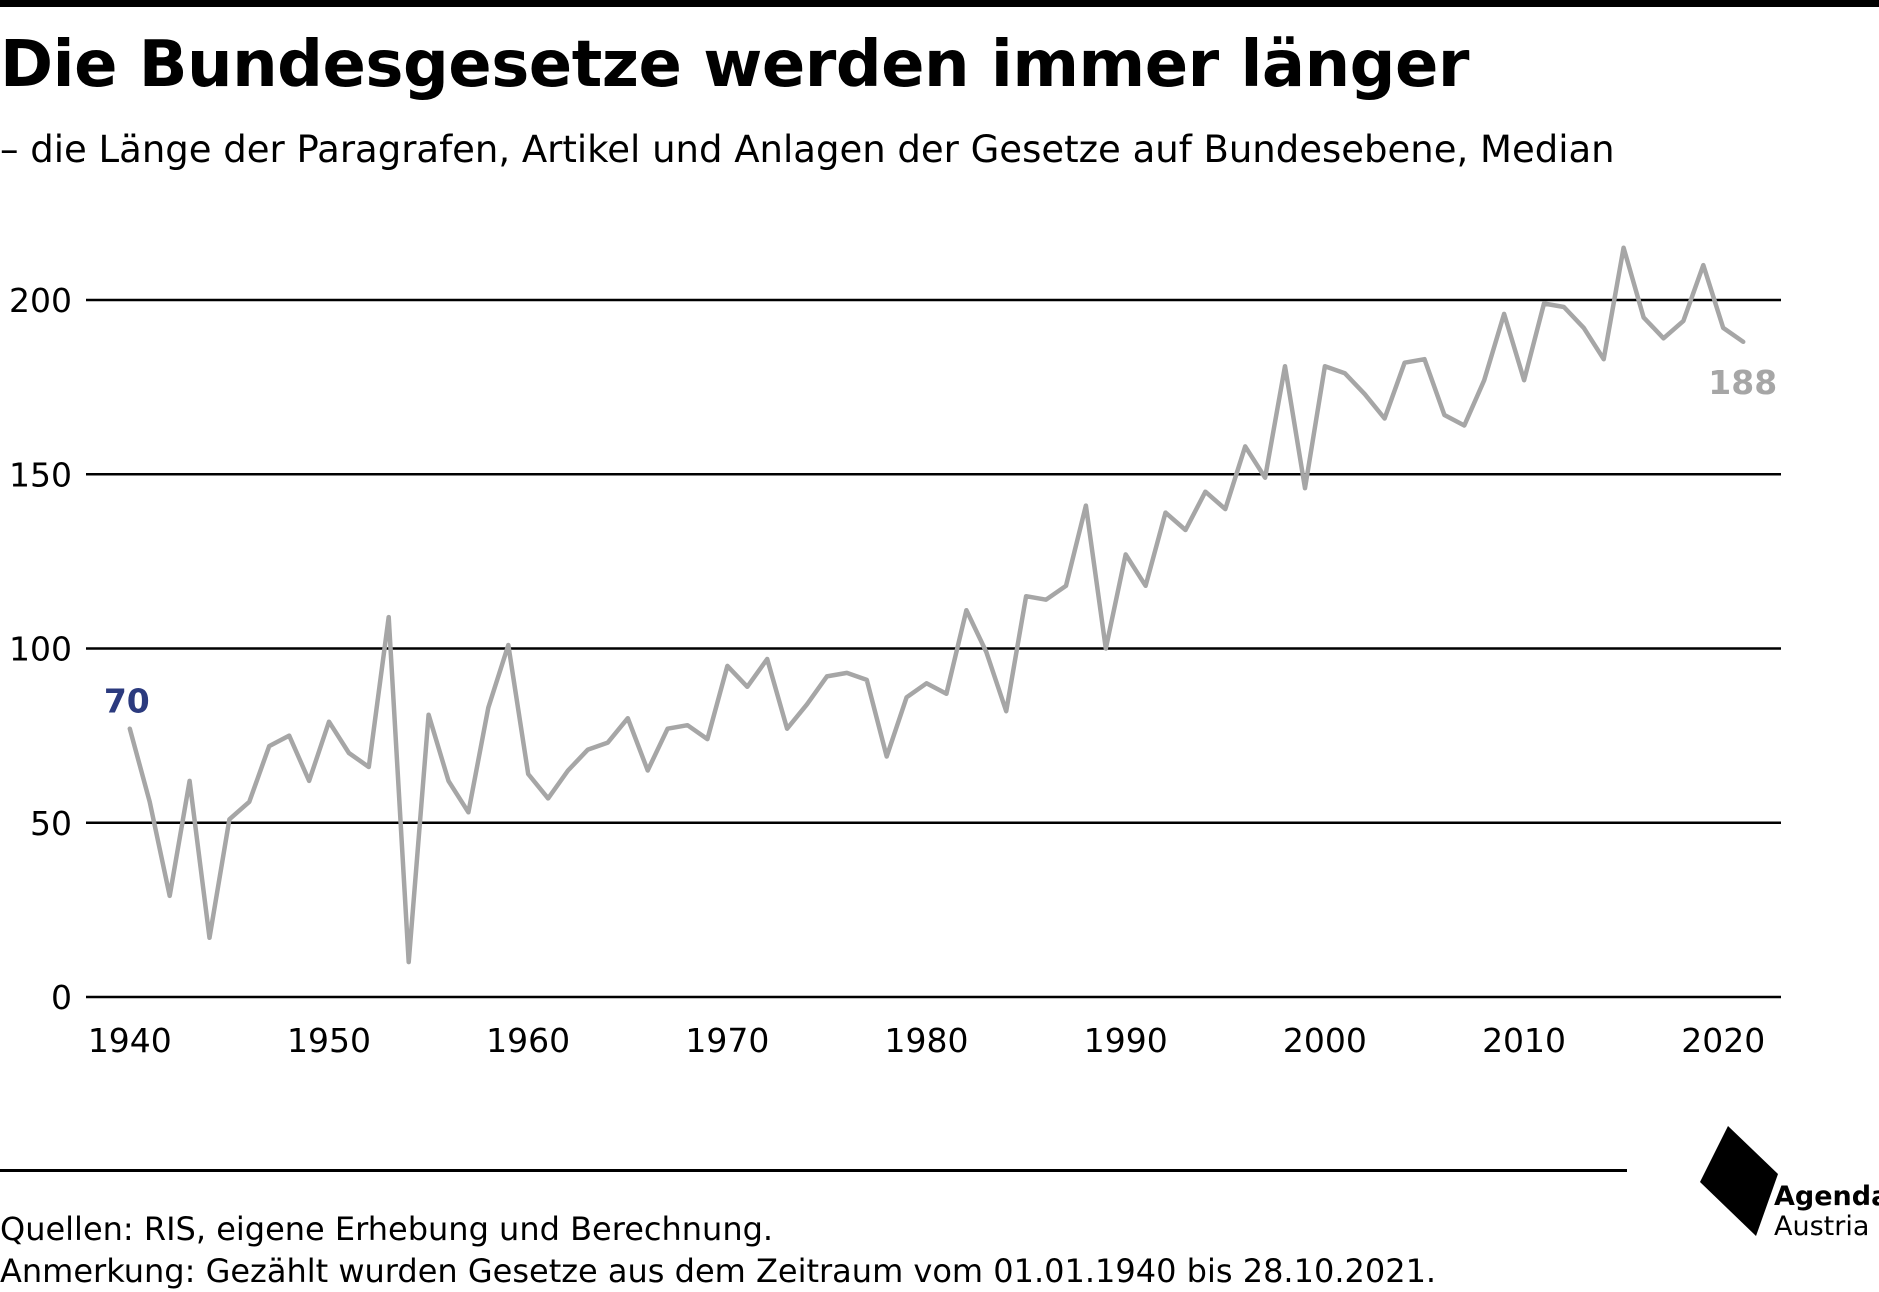 This screenshot has height=1292, width=1879. I want to click on y-tick-label: 50, so click(51, 823).